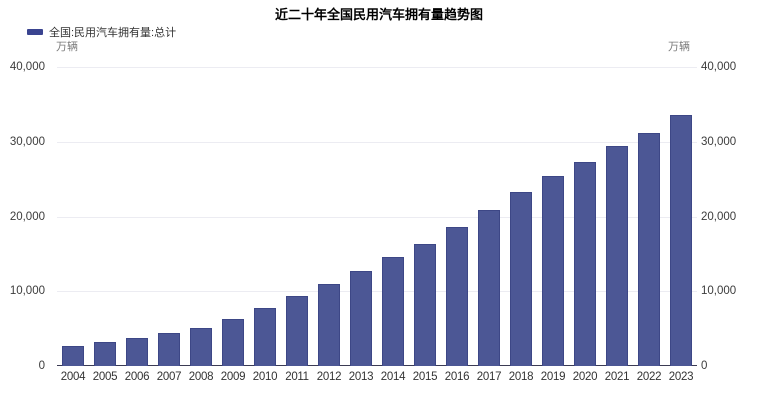 The height and width of the screenshot is (402, 758). Describe the element at coordinates (393, 377) in the screenshot. I see `x-tick-label: 2014` at that location.